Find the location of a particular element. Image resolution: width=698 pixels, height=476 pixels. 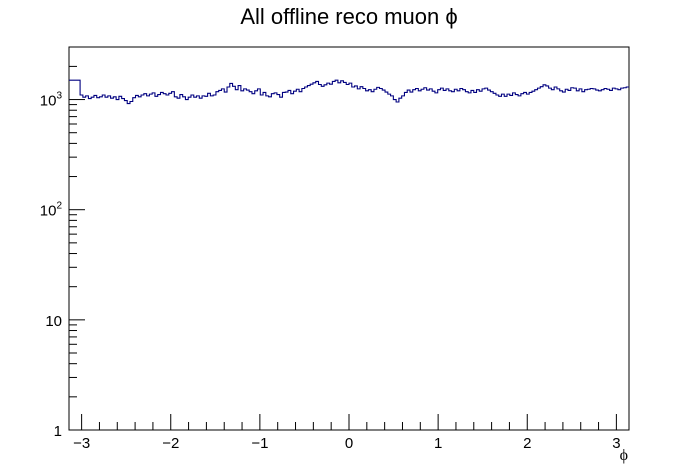

histogram-series-line is located at coordinates (349, 92).